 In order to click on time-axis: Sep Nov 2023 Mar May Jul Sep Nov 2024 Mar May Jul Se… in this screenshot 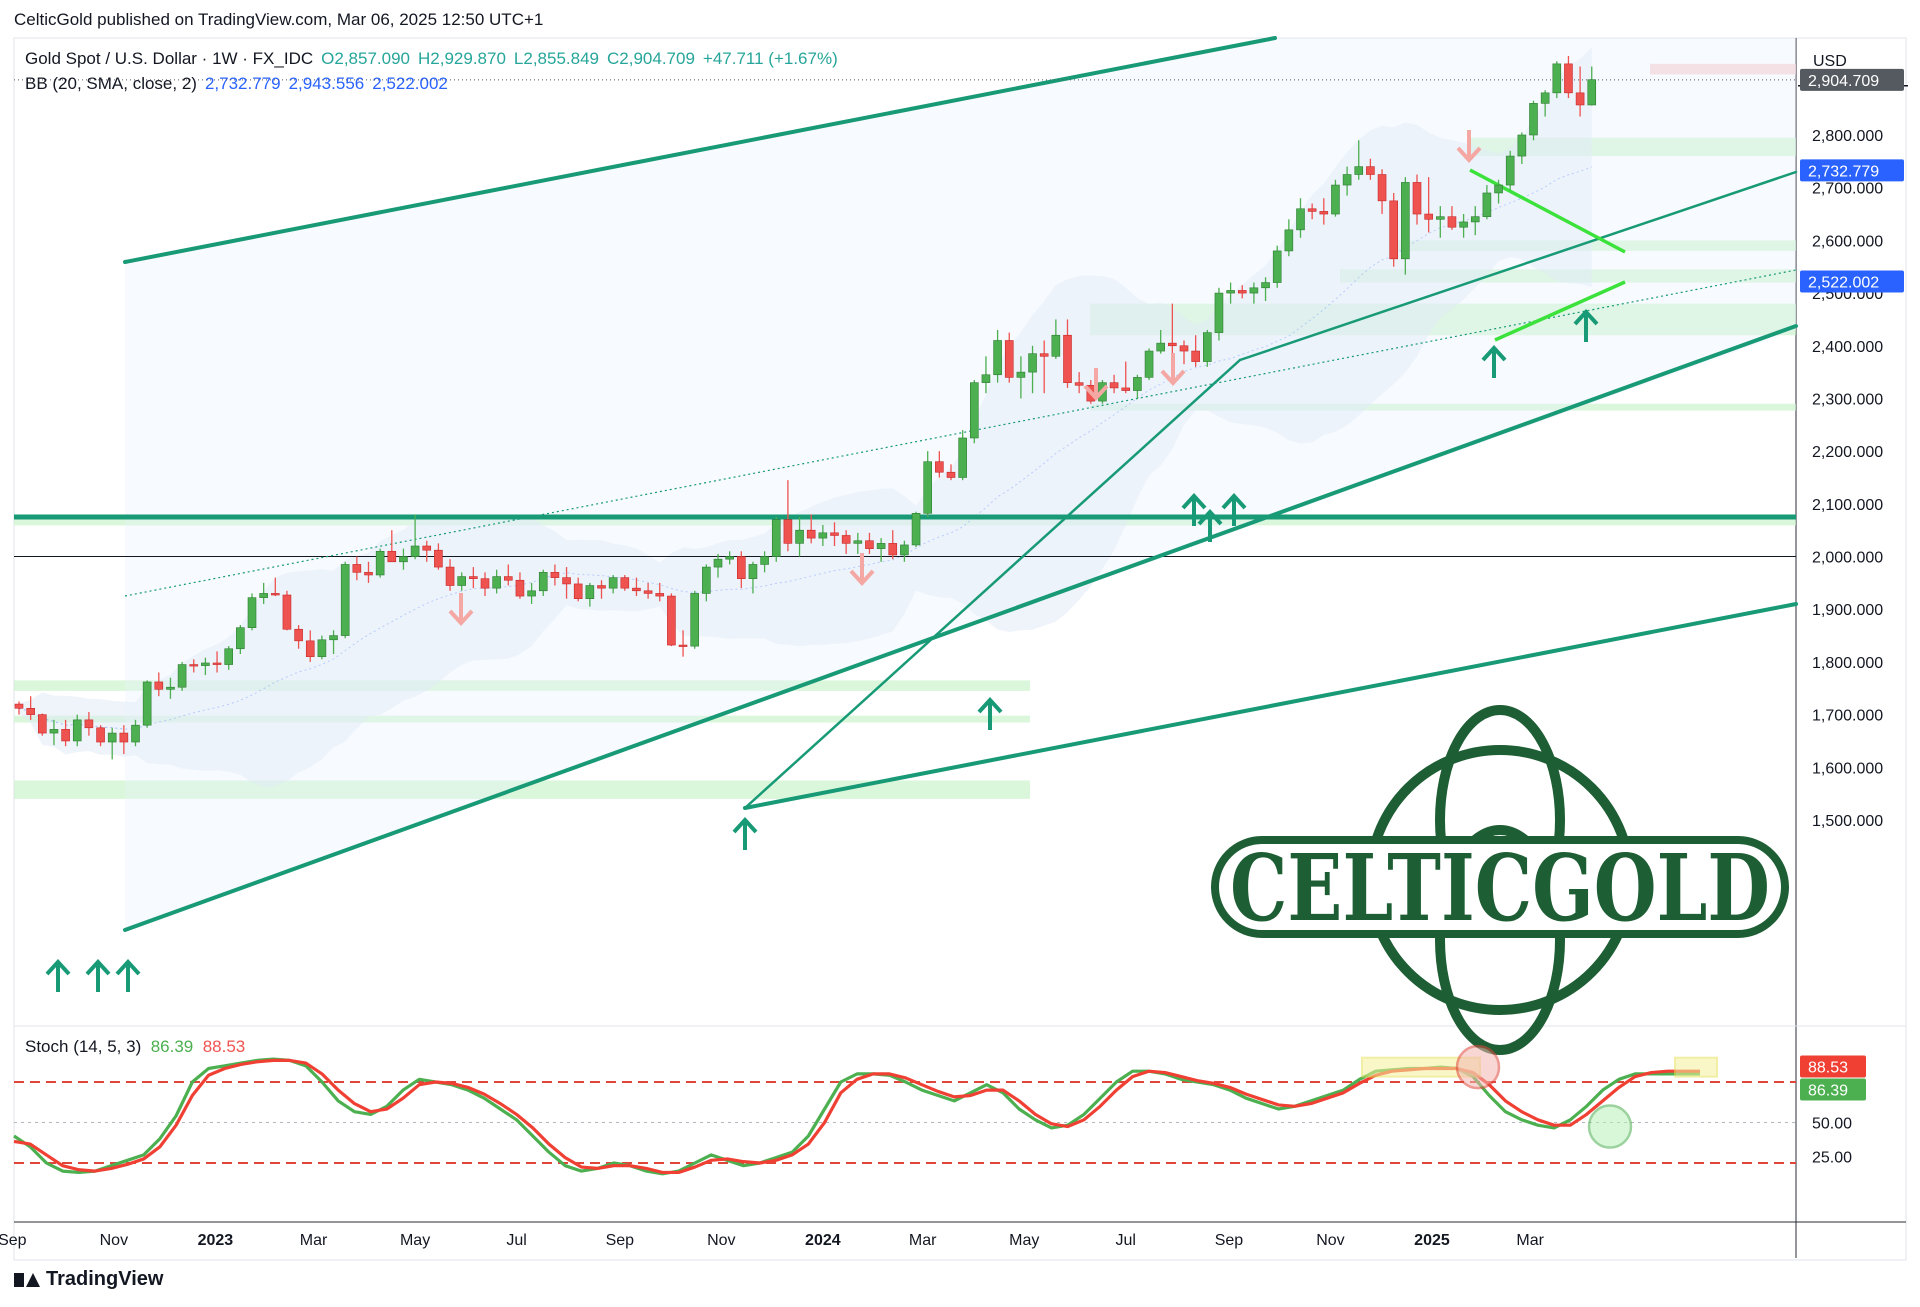, I will do `click(772, 1240)`.